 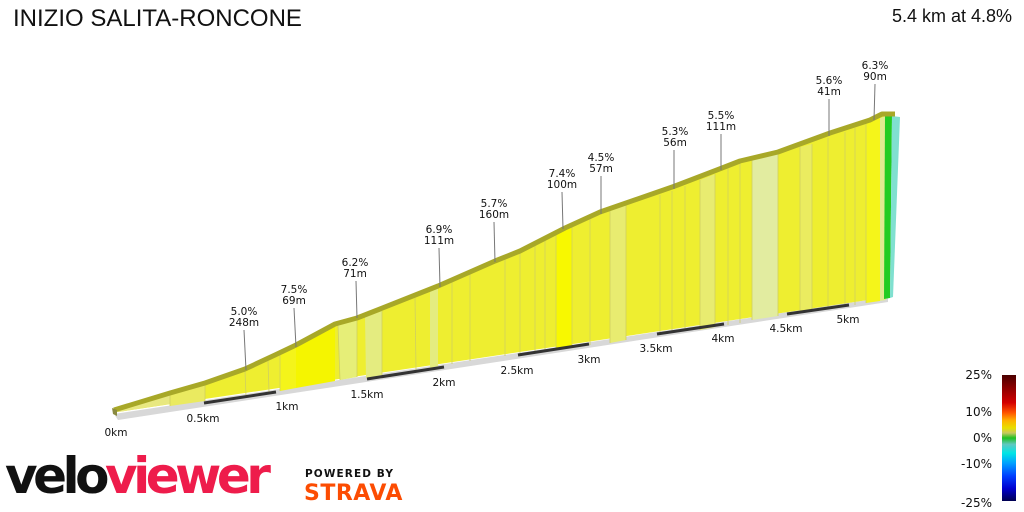 What do you see at coordinates (116, 433) in the screenshot?
I see `x-tick-label: 0km` at bounding box center [116, 433].